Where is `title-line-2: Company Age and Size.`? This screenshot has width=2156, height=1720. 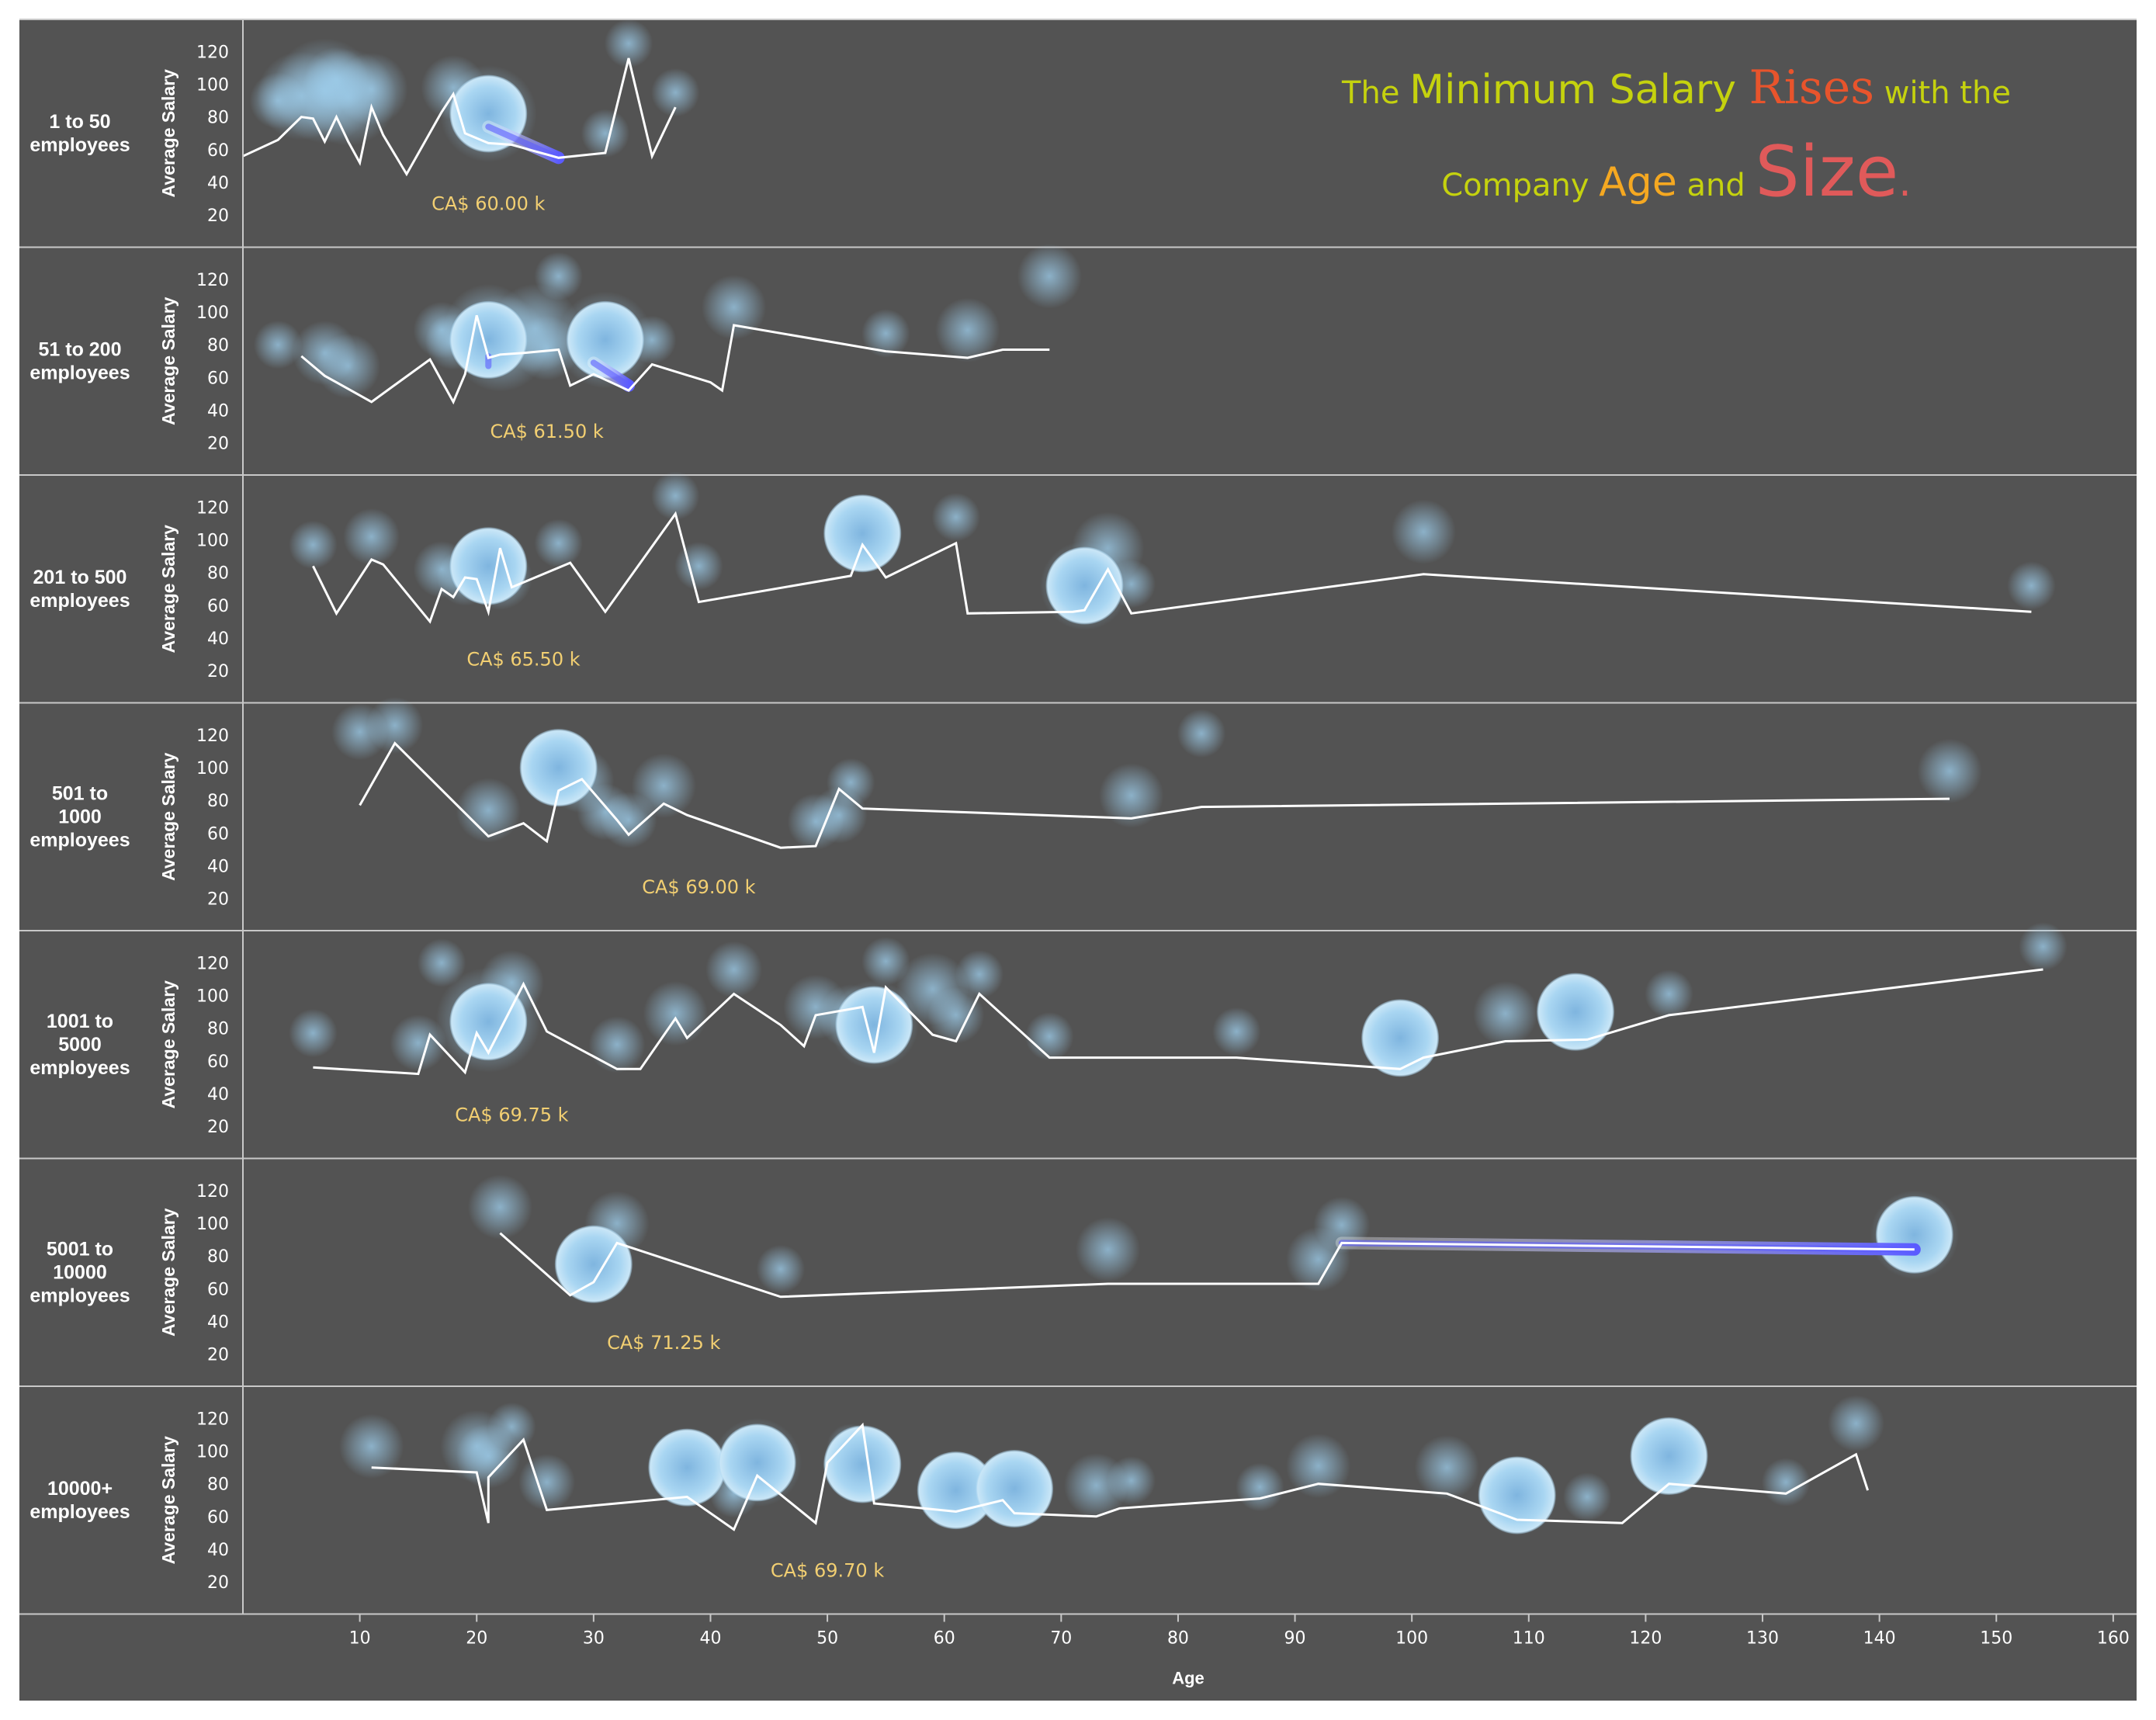 title-line-2: Company Age and Size. is located at coordinates (1676, 172).